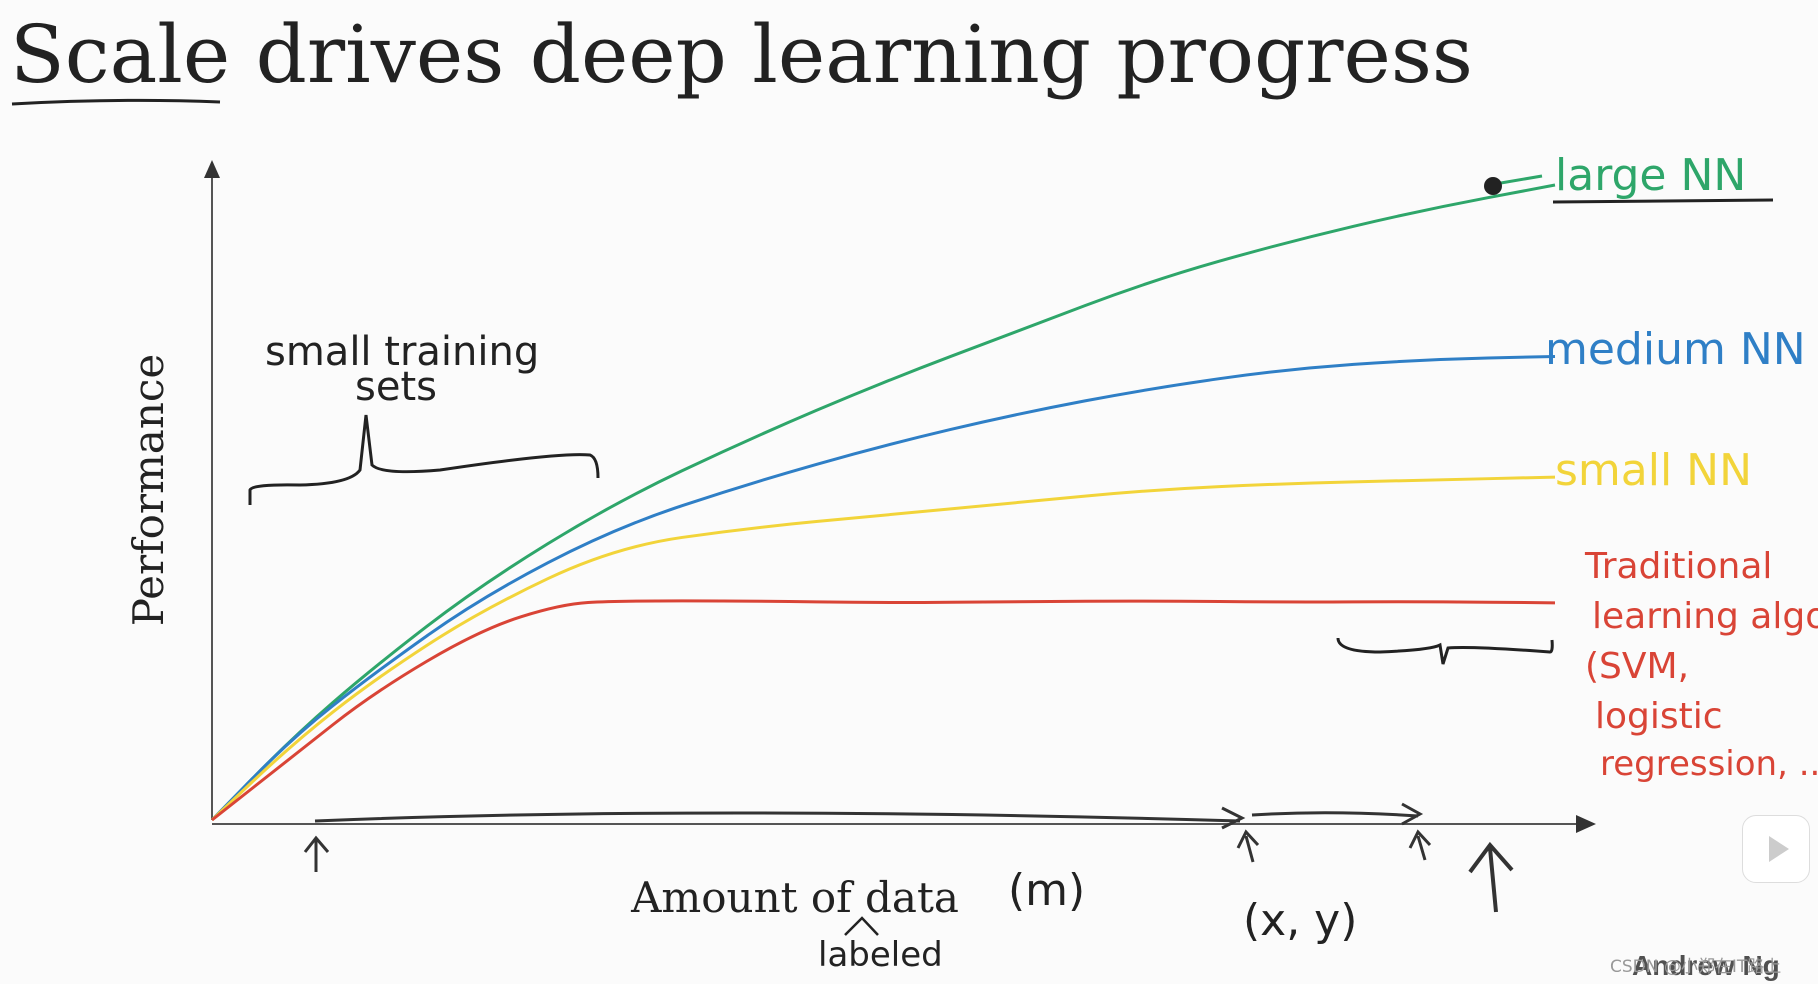 The width and height of the screenshot is (1818, 984). What do you see at coordinates (148, 490) in the screenshot?
I see `y-axis-label: Performance` at bounding box center [148, 490].